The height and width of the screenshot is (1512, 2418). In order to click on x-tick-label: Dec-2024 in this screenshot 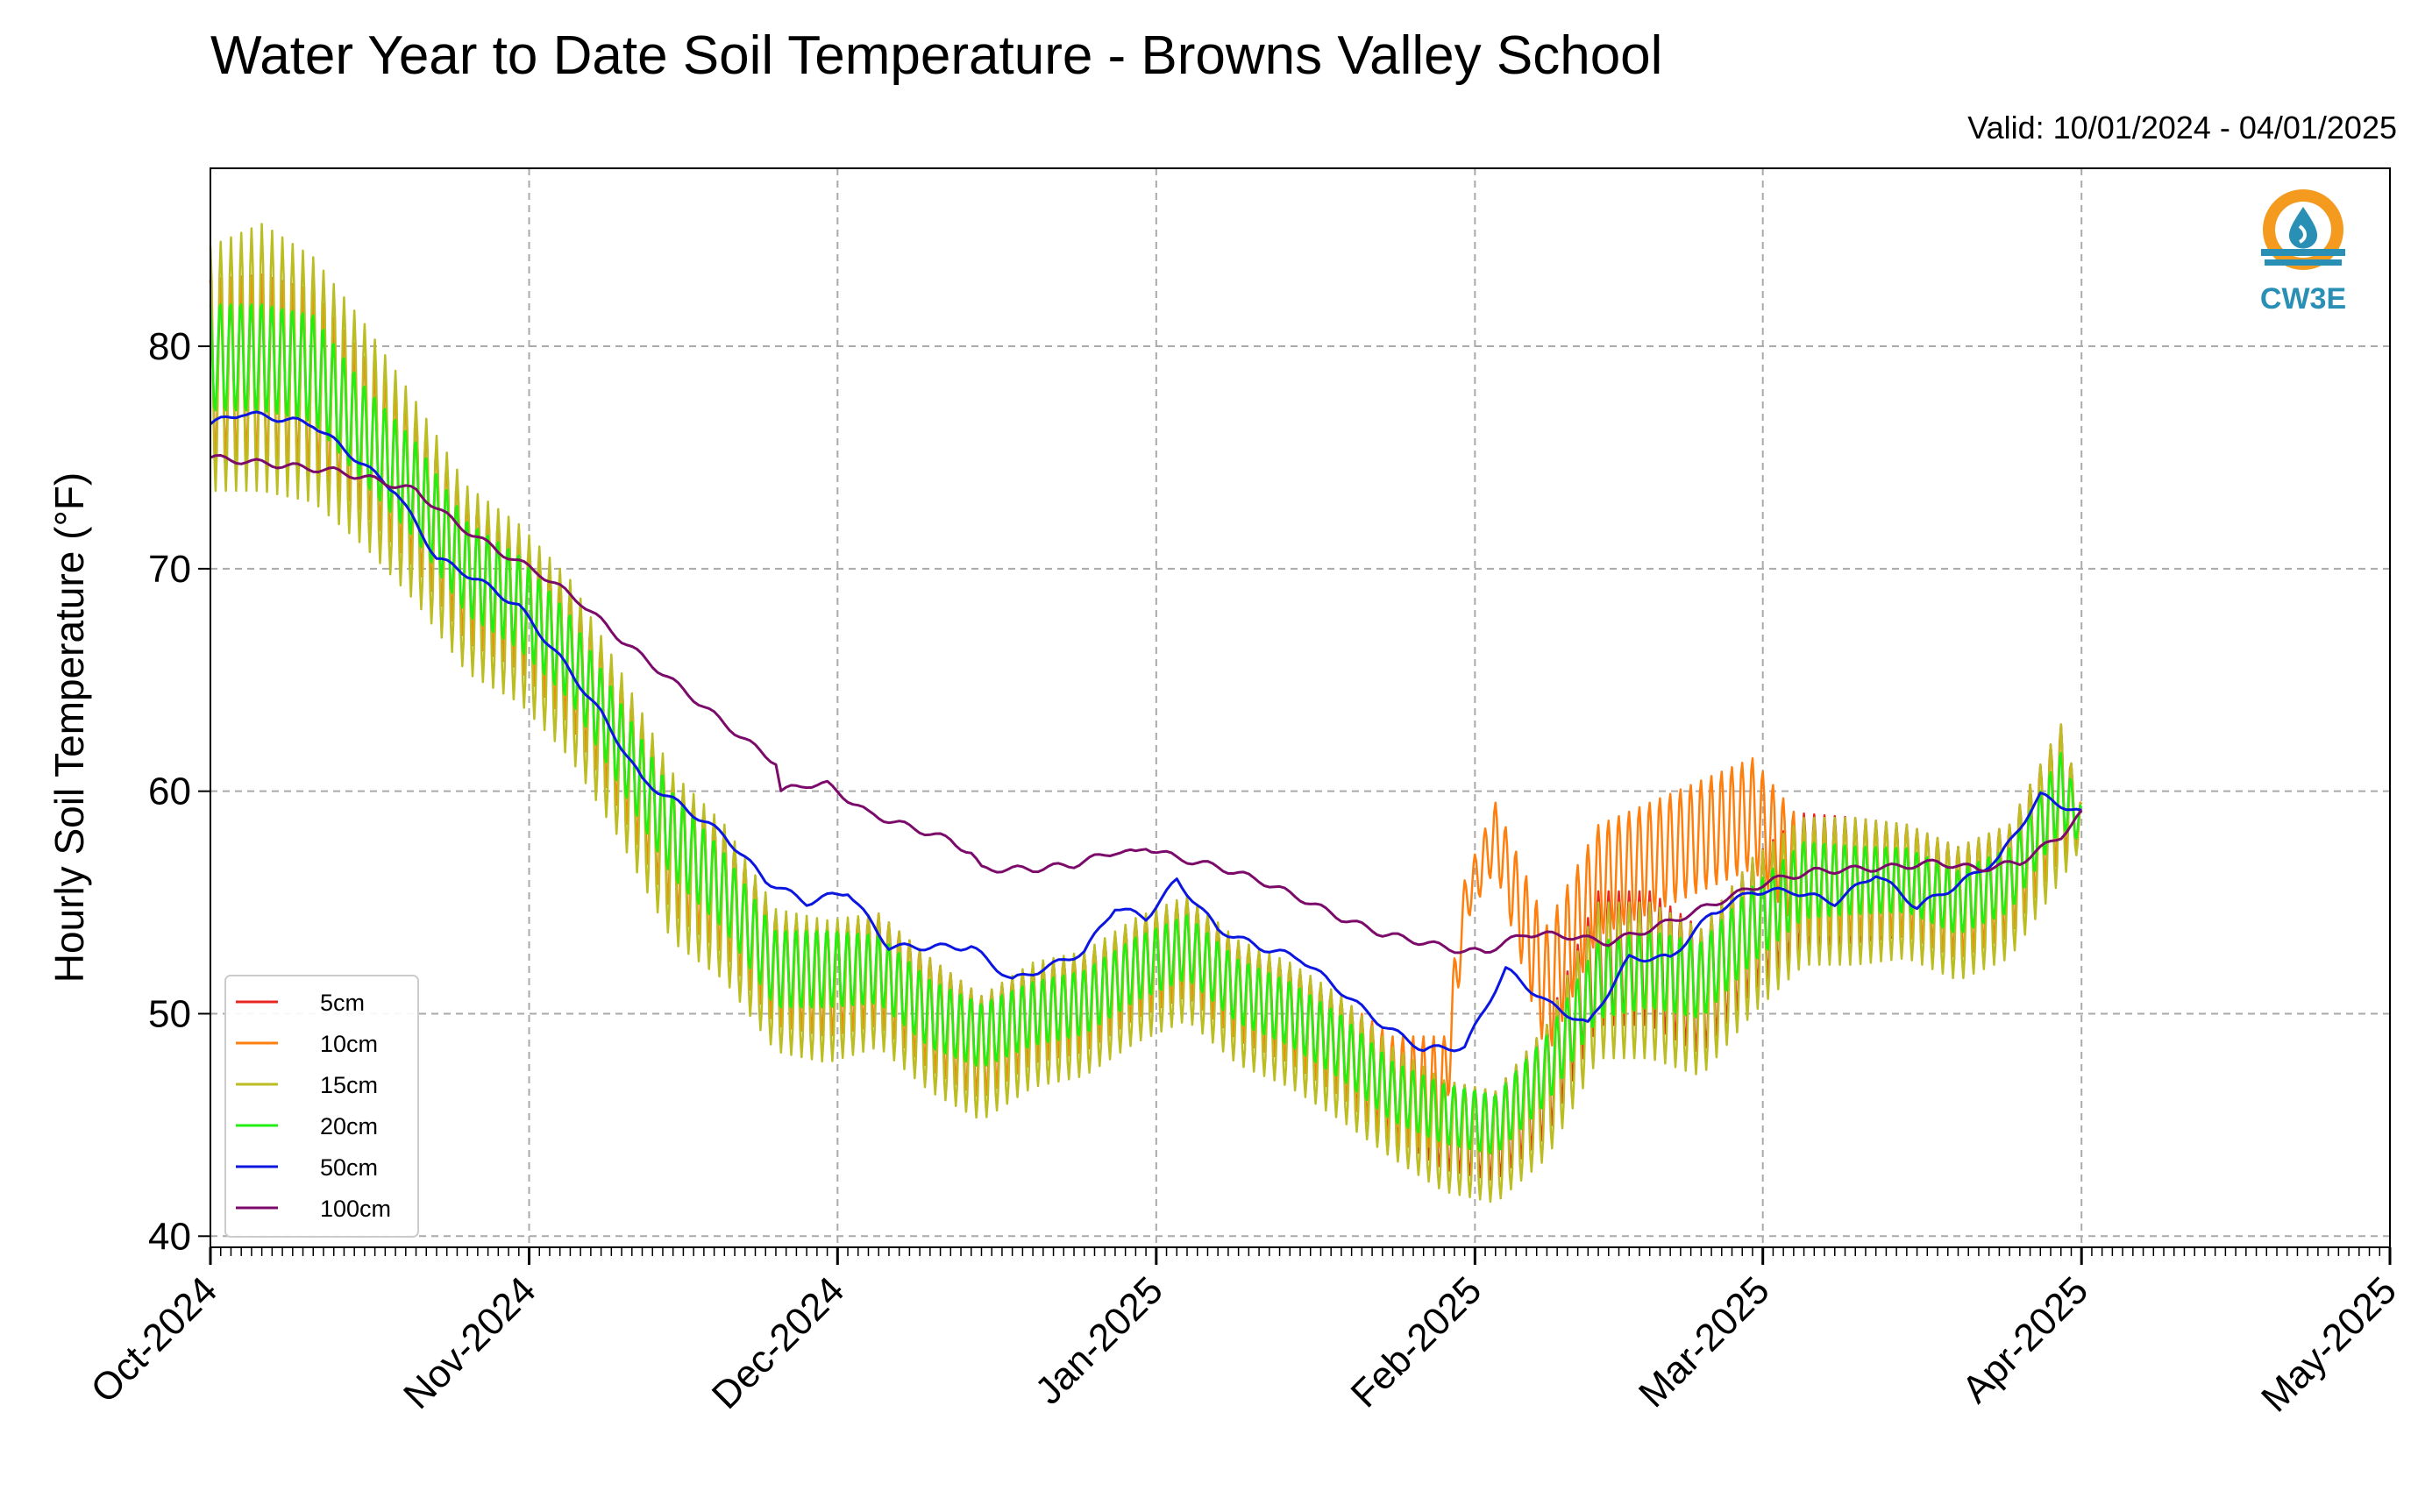, I will do `click(778, 1342)`.